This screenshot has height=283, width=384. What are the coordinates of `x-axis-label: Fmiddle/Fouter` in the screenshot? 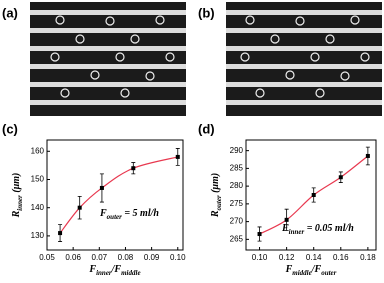 It's located at (311, 270).